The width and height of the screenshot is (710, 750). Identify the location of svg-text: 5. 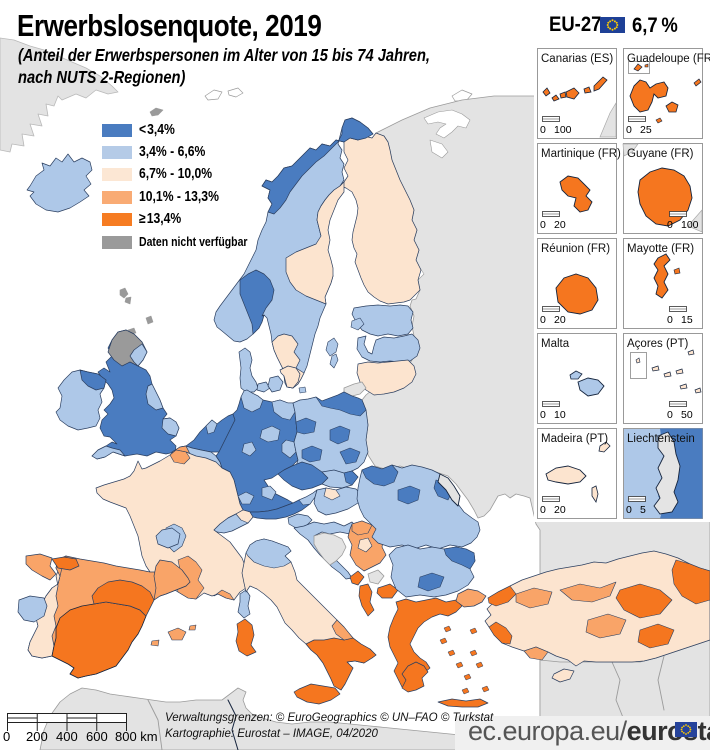
(643, 510).